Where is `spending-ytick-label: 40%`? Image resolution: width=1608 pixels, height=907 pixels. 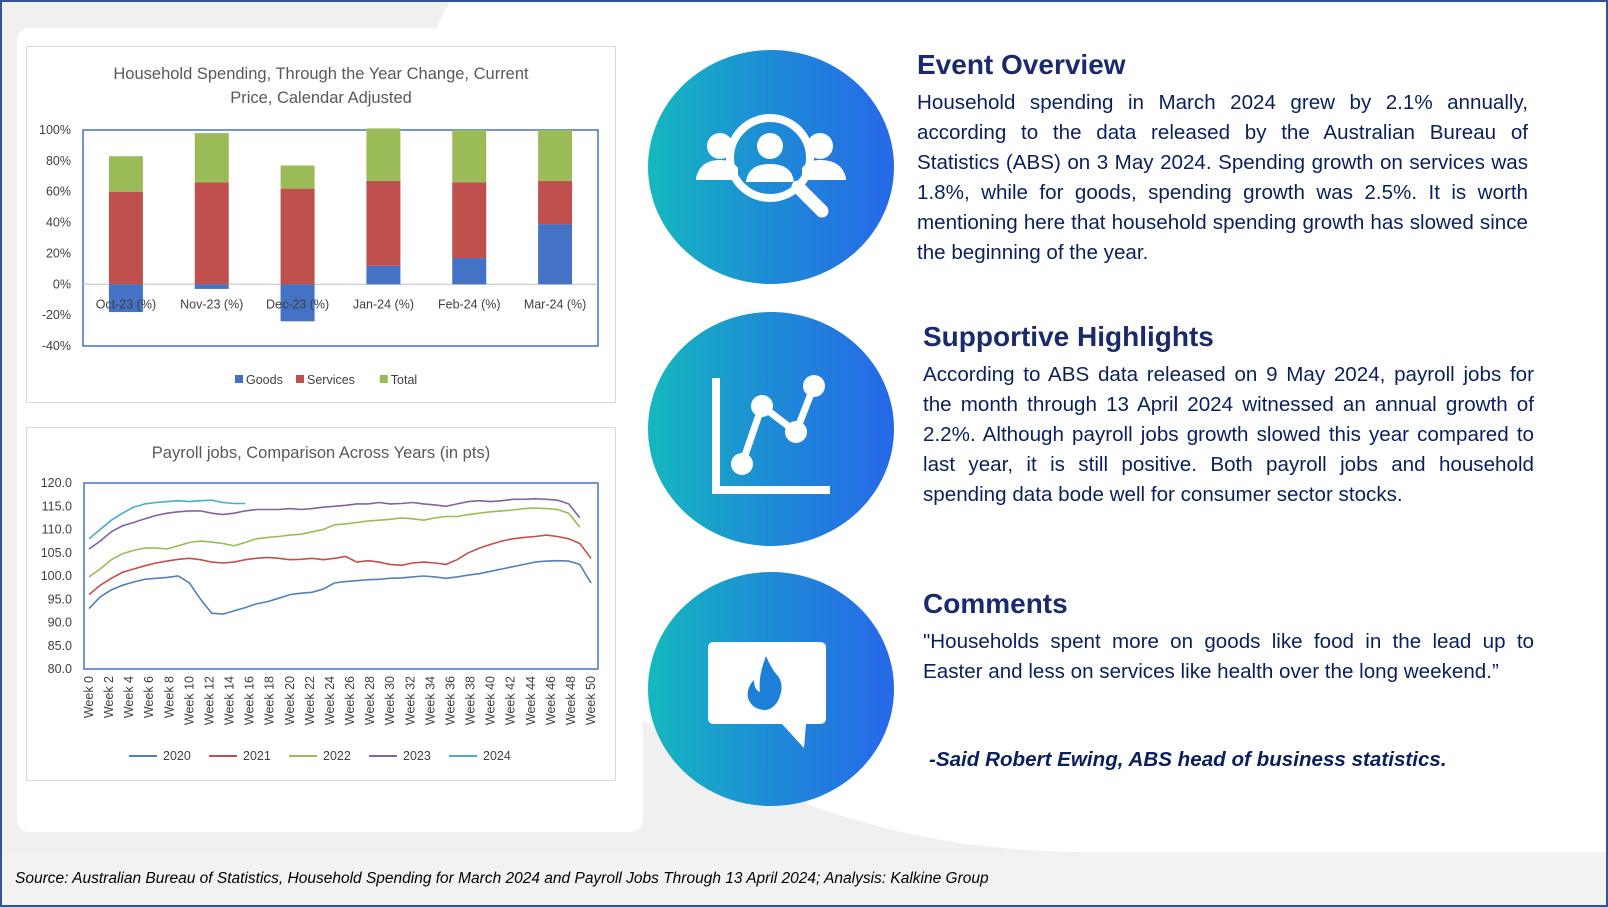
spending-ytick-label: 40% is located at coordinates (58, 223).